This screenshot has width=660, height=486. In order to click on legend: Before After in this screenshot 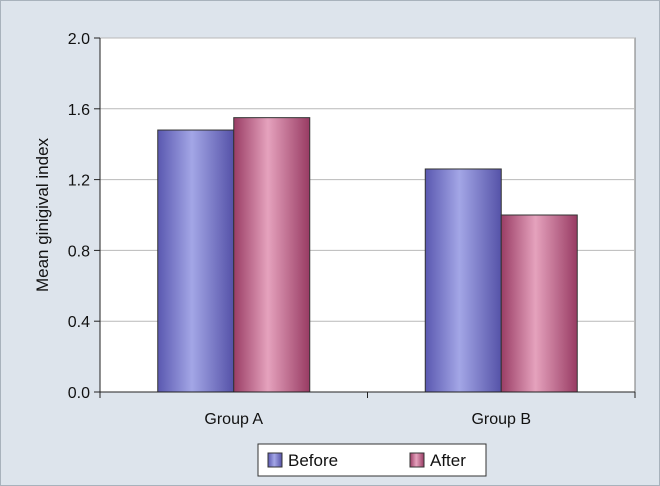, I will do `click(372, 460)`.